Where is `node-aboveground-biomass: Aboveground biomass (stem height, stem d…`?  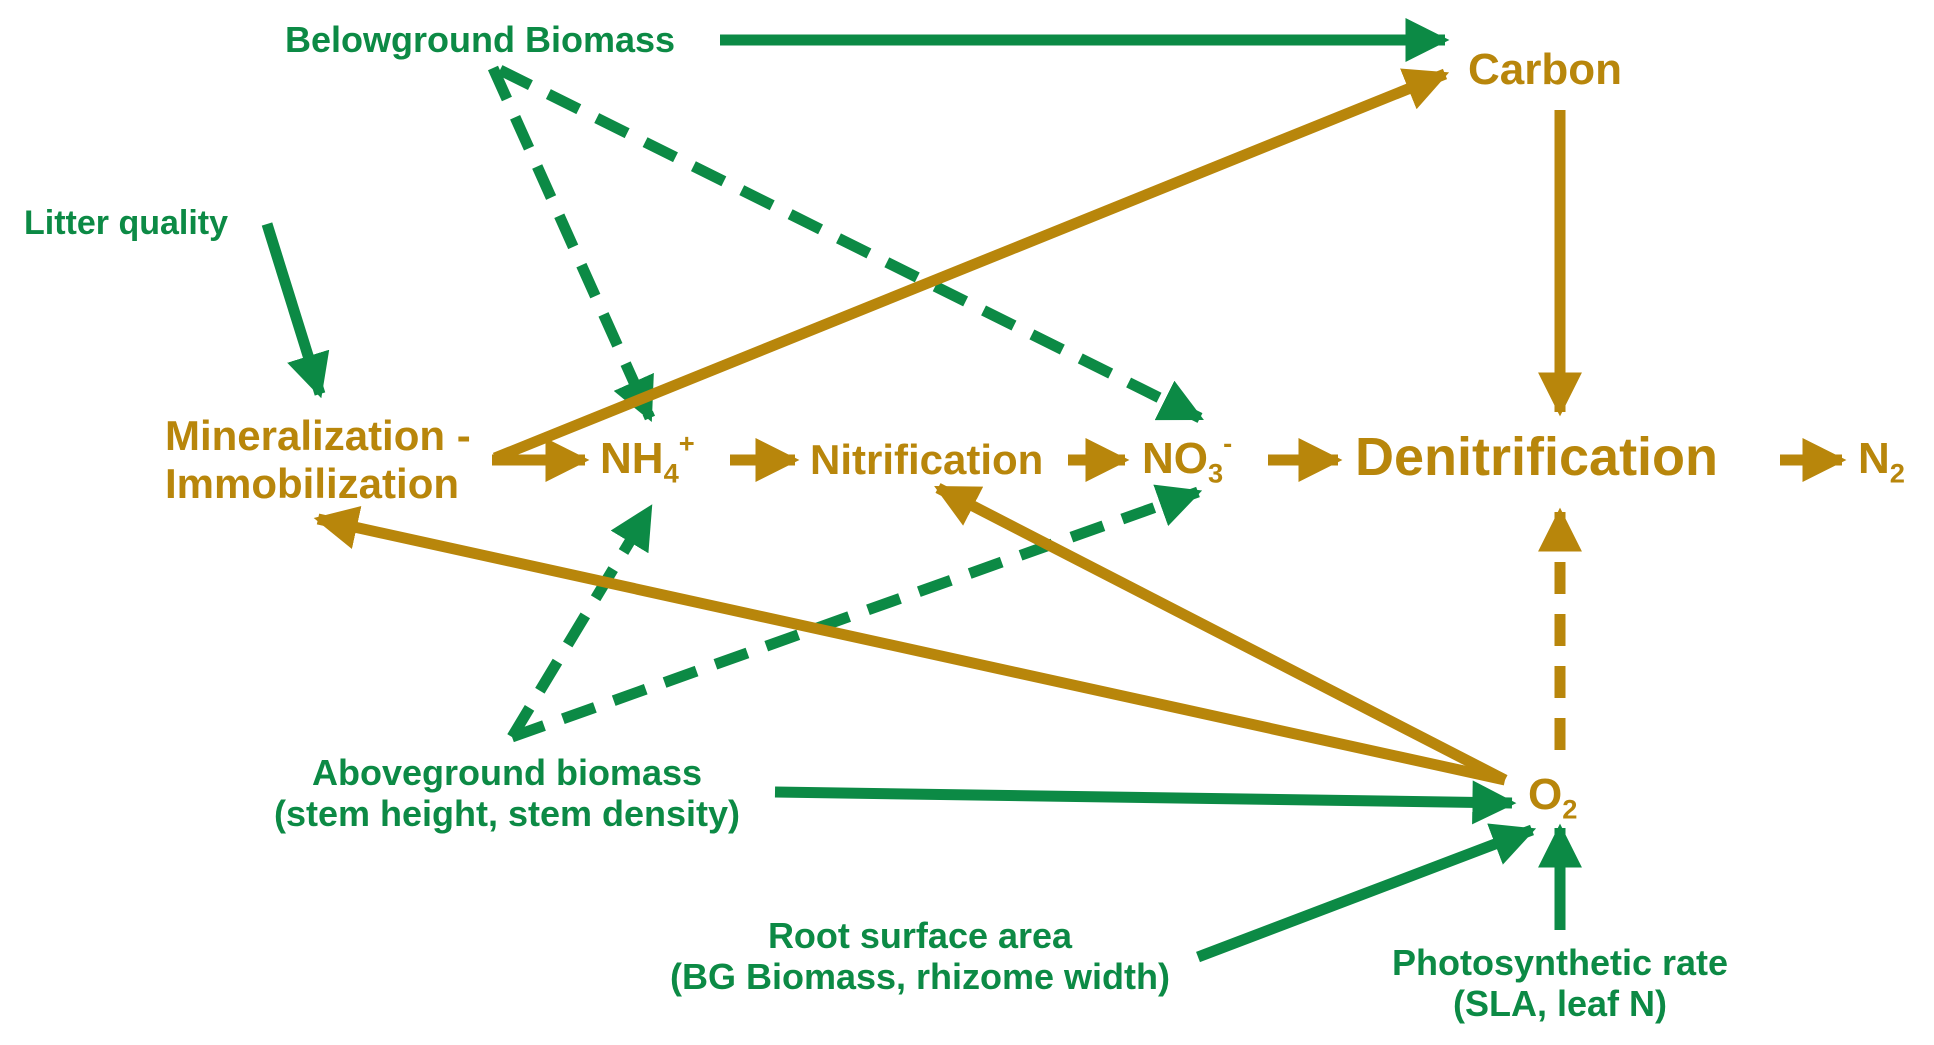
node-aboveground-biomass: Aboveground biomass (stem height, stem d… is located at coordinates (507, 793).